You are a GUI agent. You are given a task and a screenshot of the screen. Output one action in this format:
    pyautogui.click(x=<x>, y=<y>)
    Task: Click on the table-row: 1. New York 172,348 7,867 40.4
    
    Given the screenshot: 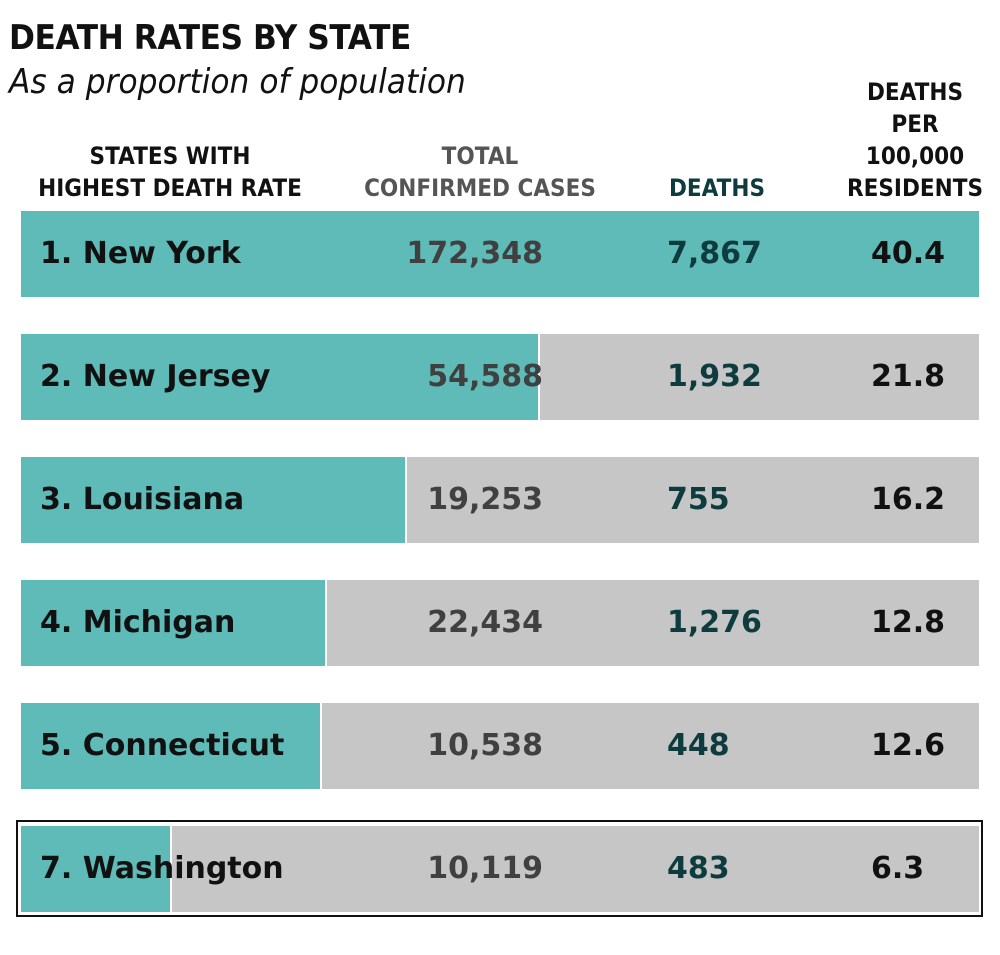 What is the action you would take?
    pyautogui.click(x=500, y=254)
    